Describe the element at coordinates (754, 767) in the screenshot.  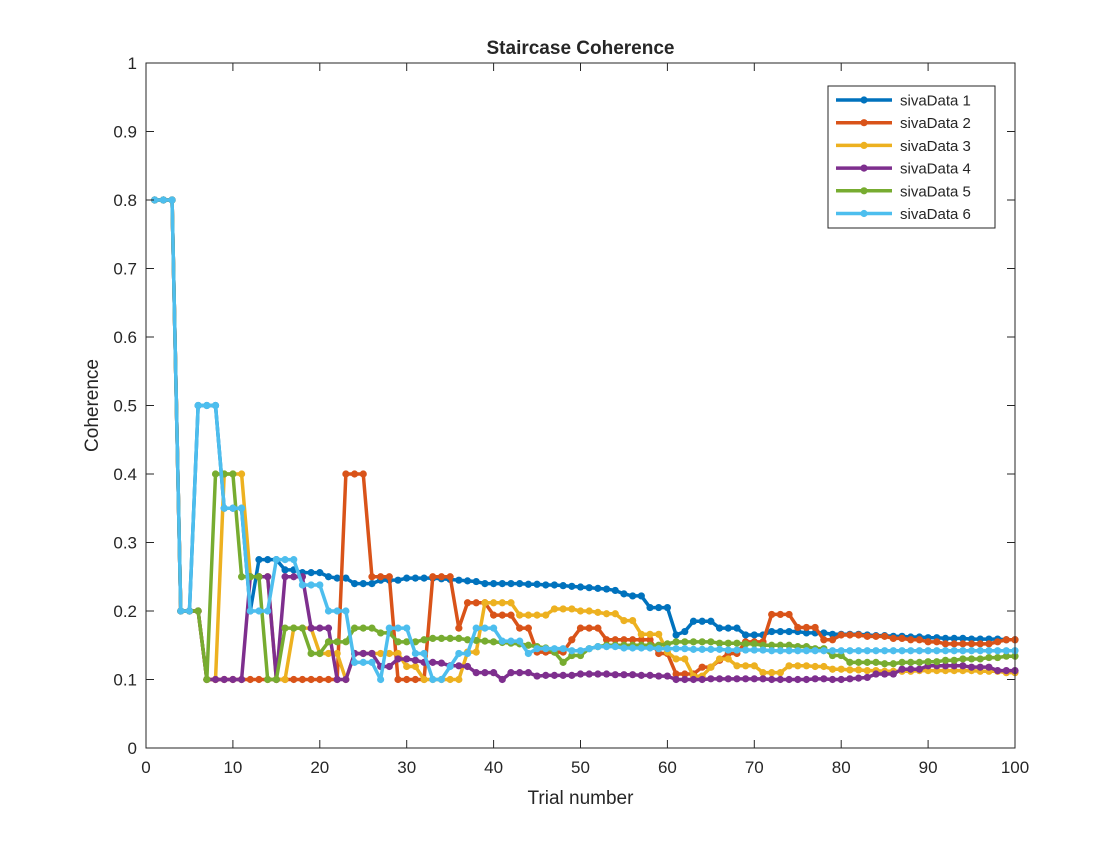
I see `x-tick-label: 70` at that location.